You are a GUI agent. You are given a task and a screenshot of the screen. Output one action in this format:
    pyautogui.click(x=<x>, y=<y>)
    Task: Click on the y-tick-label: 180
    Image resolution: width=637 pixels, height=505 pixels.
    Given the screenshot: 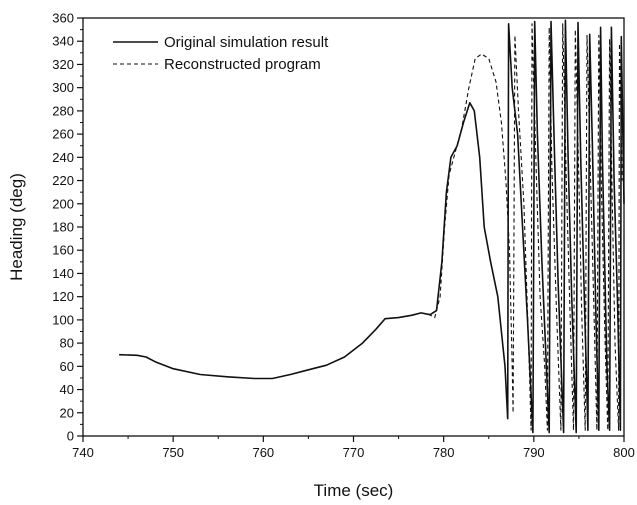 What is the action you would take?
    pyautogui.click(x=63, y=227)
    